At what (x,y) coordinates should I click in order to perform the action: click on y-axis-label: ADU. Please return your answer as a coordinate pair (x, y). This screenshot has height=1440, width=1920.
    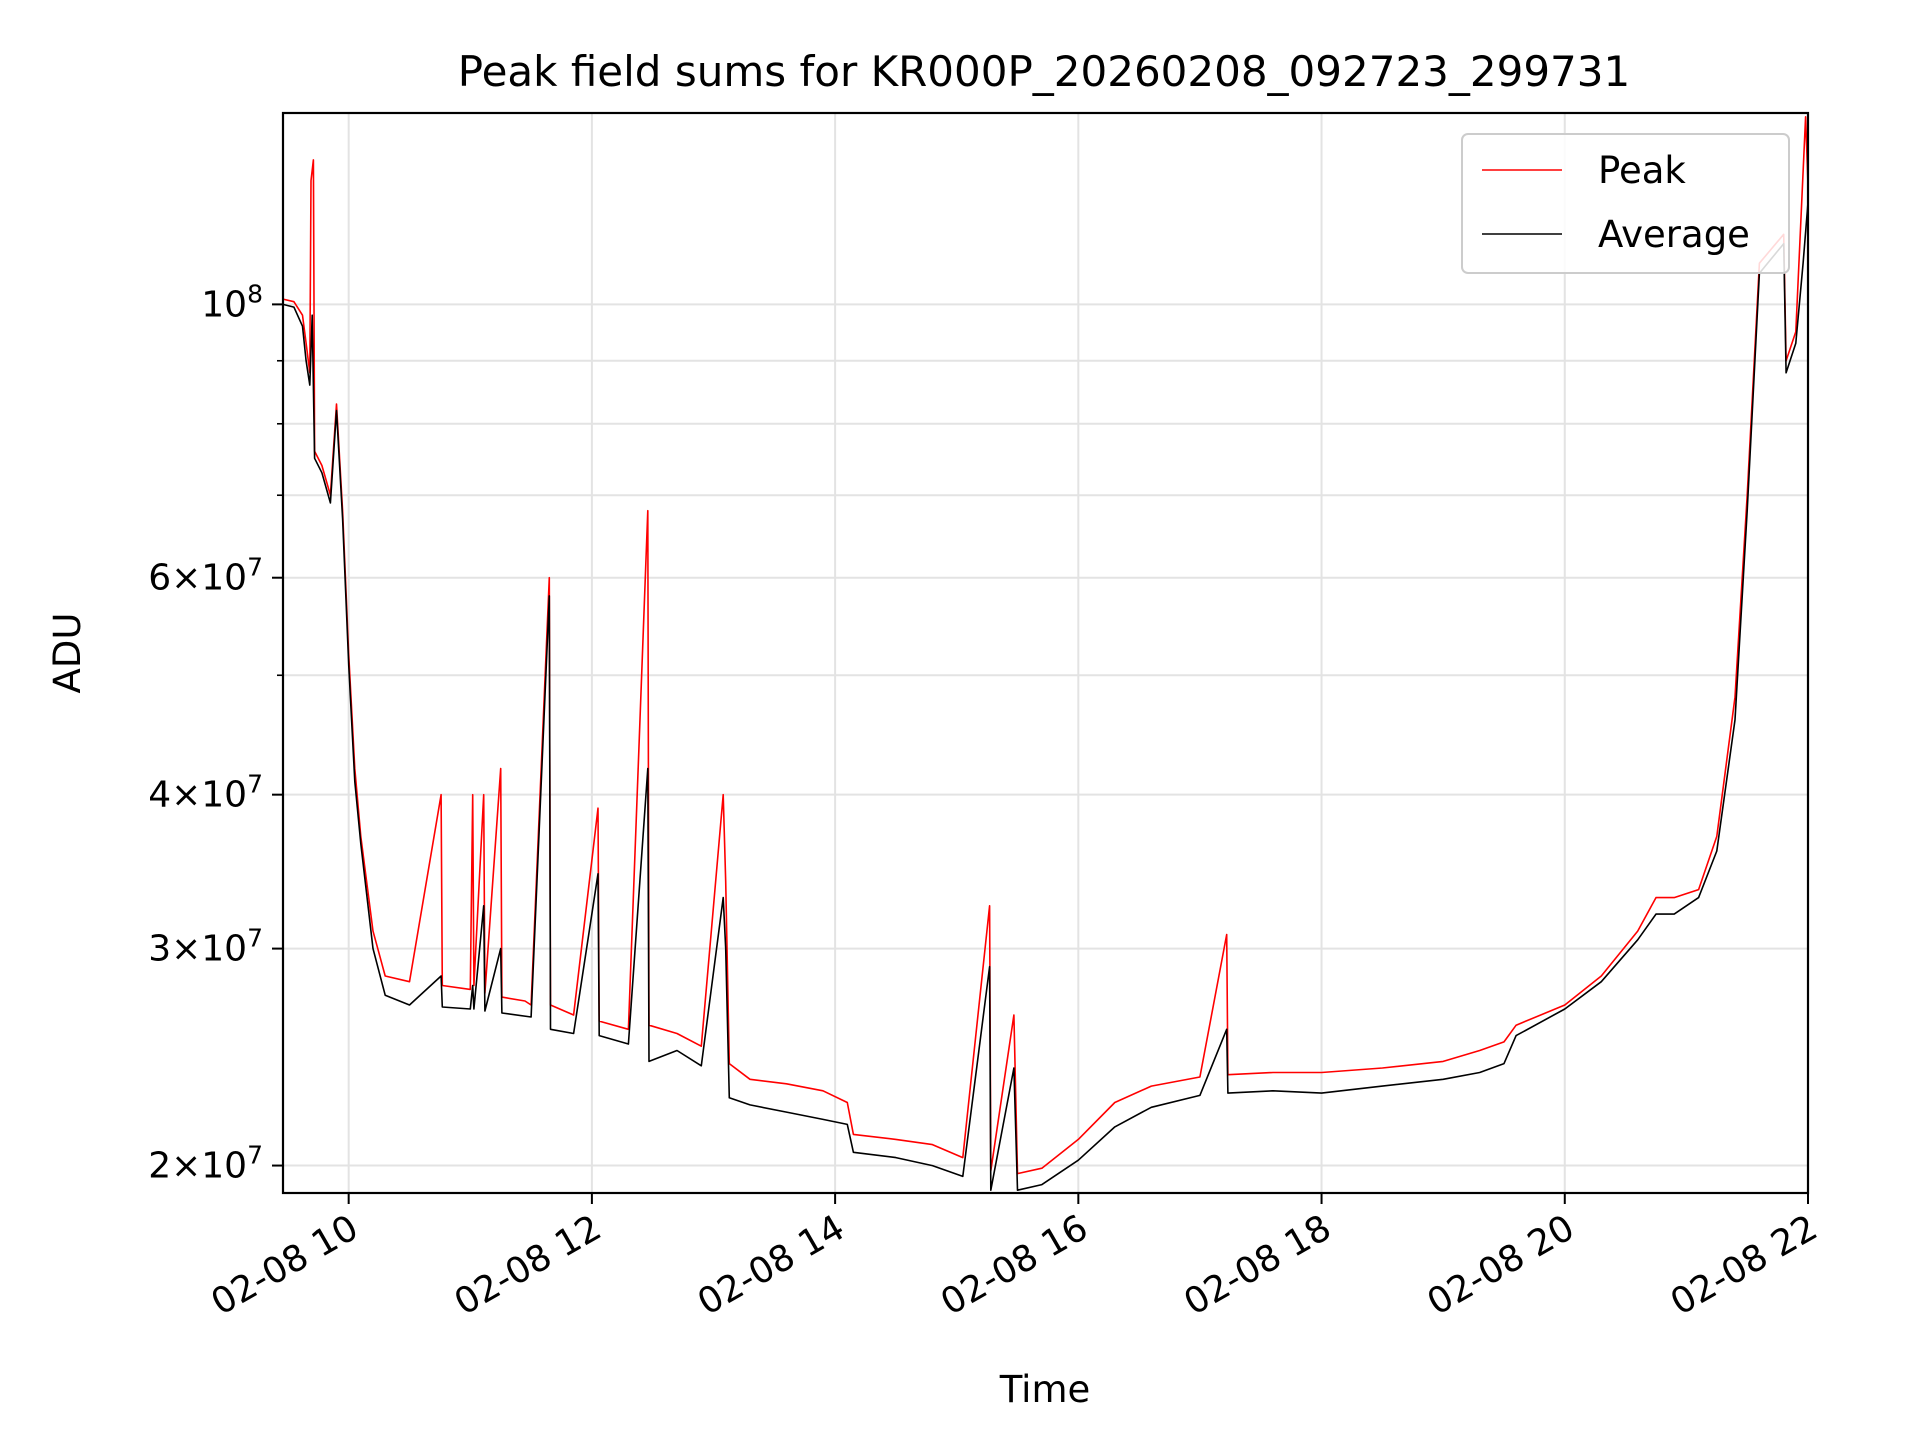
    Looking at the image, I should click on (67, 653).